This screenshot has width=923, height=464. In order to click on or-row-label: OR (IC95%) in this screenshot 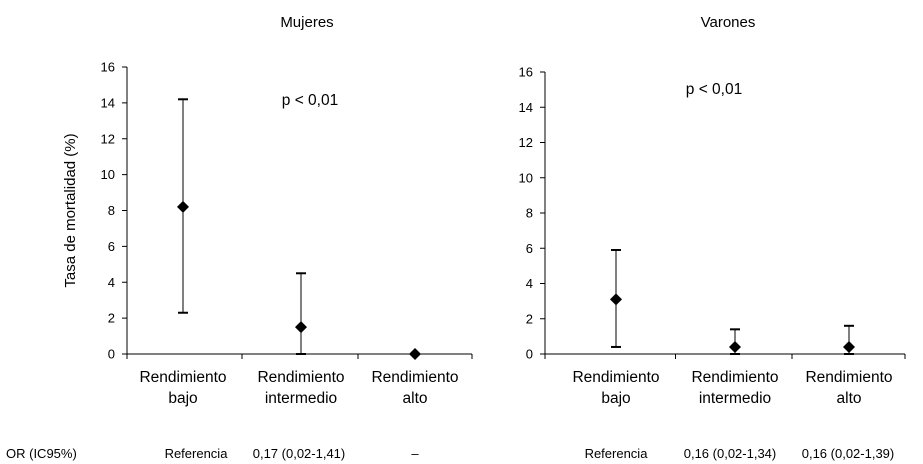, I will do `click(41, 453)`.